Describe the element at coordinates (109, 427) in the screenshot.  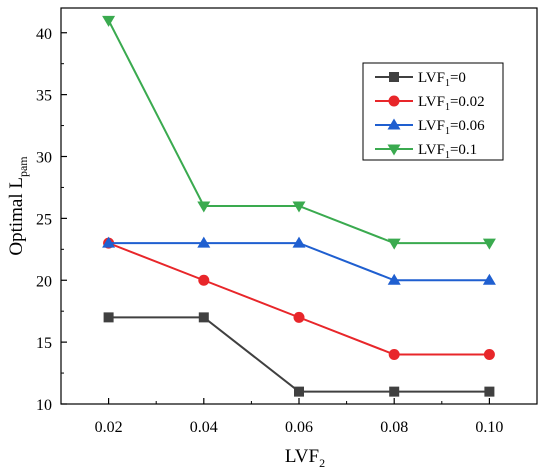
I see `x-tick-label: 0.02` at that location.